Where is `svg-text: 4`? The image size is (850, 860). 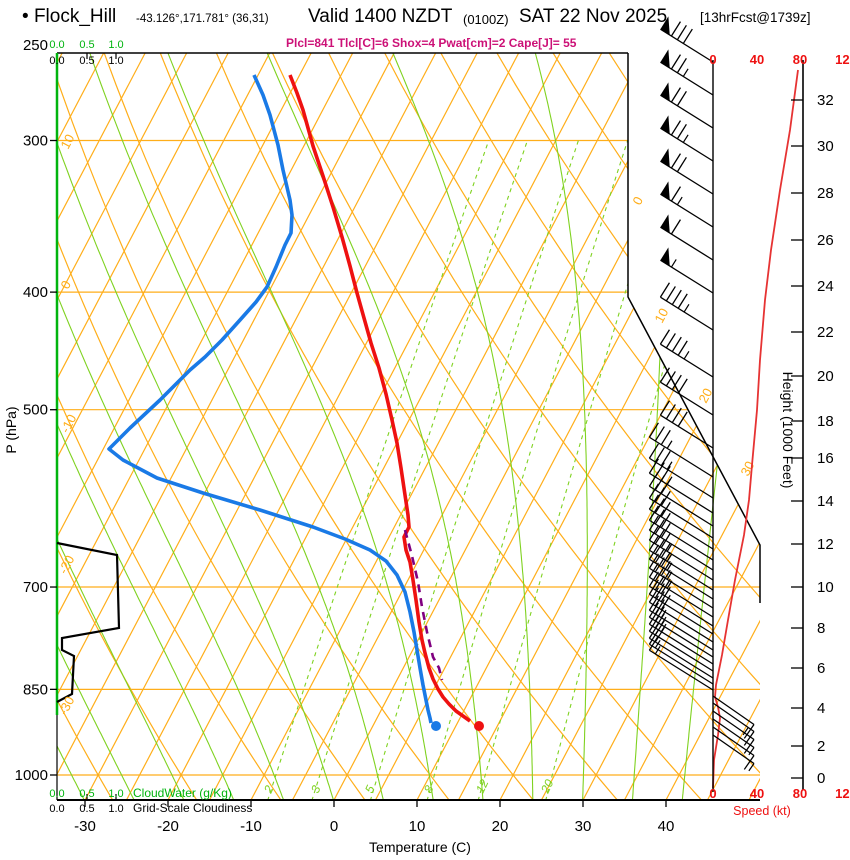 svg-text: 4 is located at coordinates (821, 708).